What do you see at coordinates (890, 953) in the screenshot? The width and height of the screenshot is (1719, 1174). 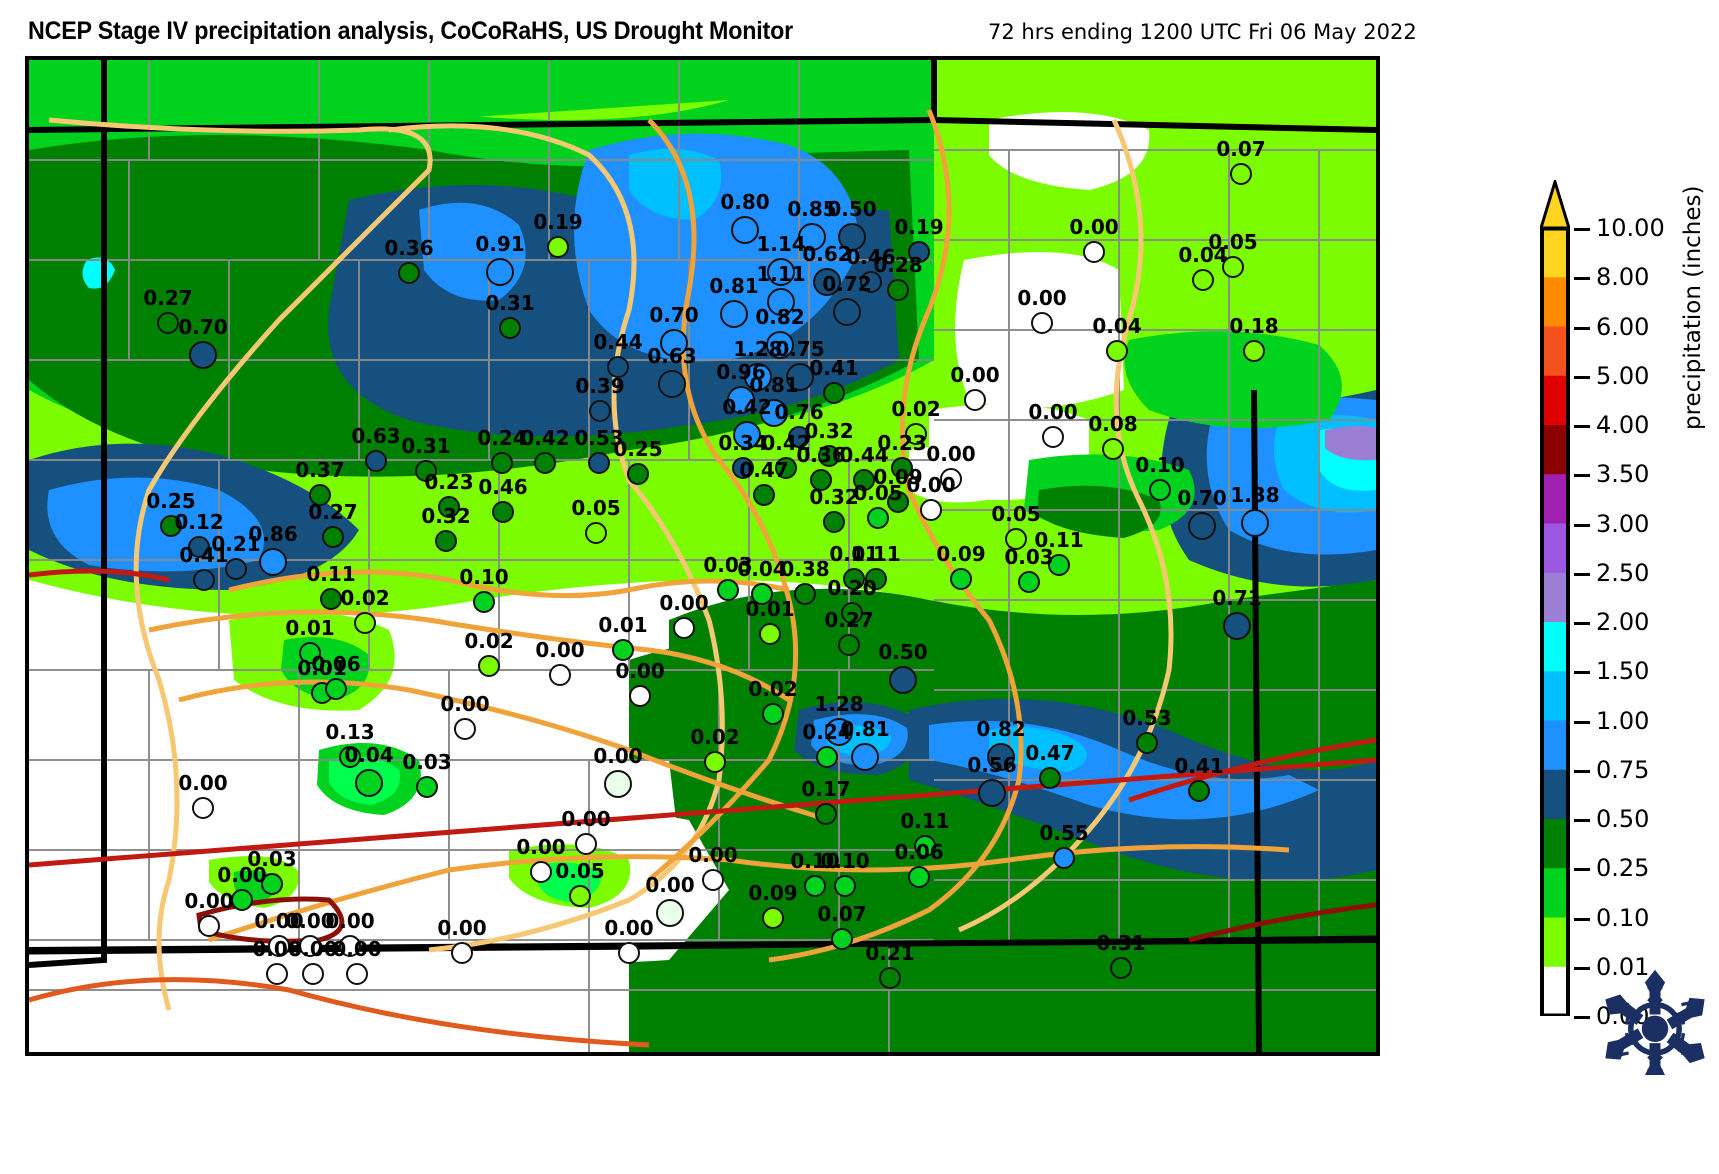 I see `station-value-label: 0.21` at bounding box center [890, 953].